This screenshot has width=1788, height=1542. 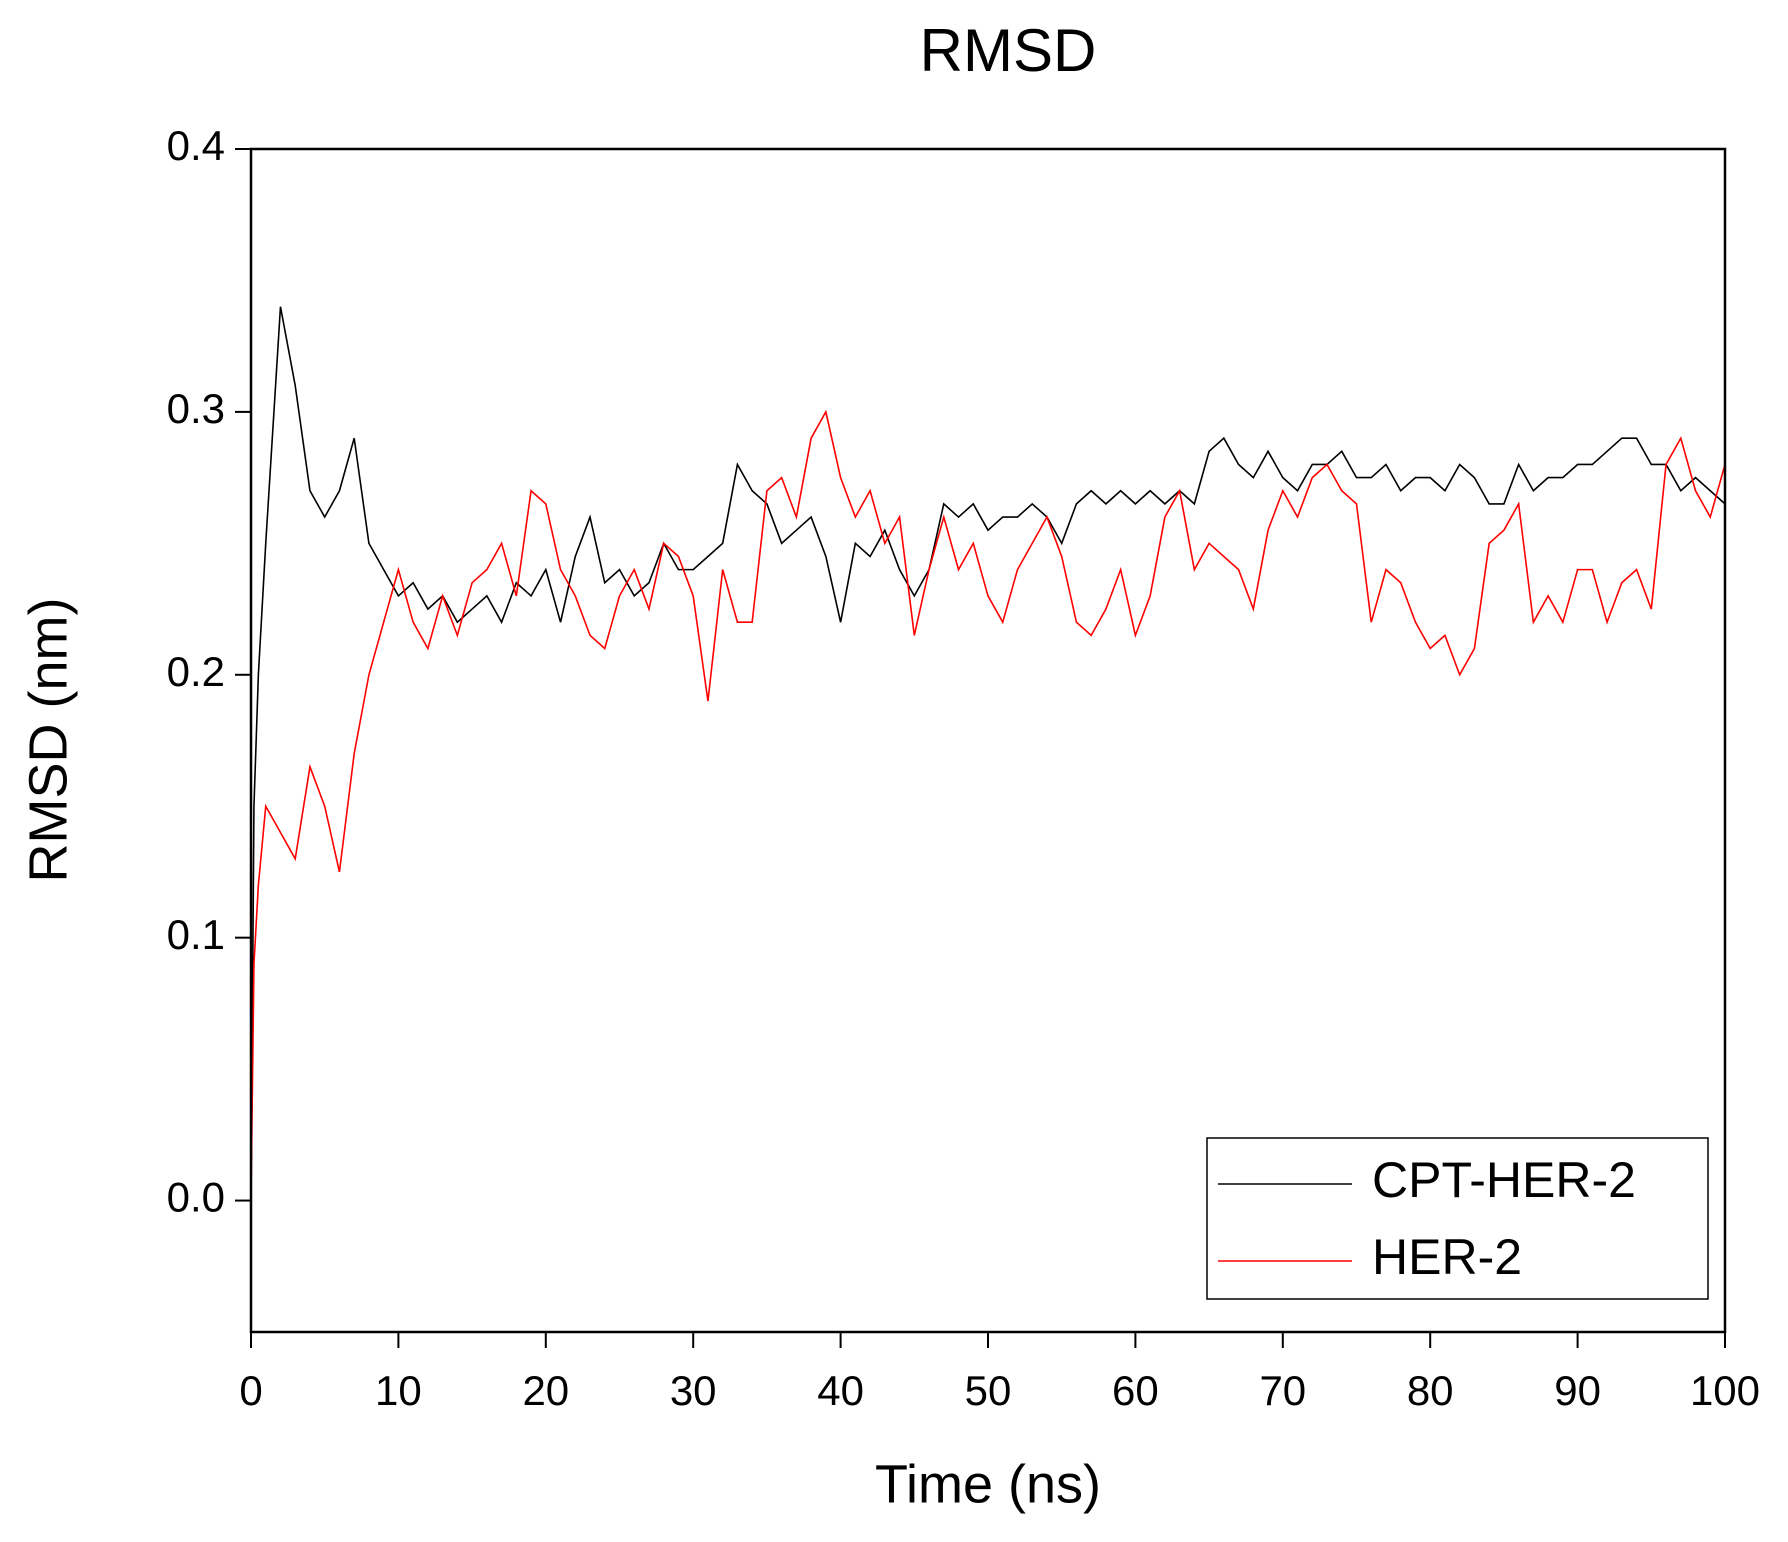 I want to click on legend-label: CPT-HER-2, so click(x=1504, y=1180).